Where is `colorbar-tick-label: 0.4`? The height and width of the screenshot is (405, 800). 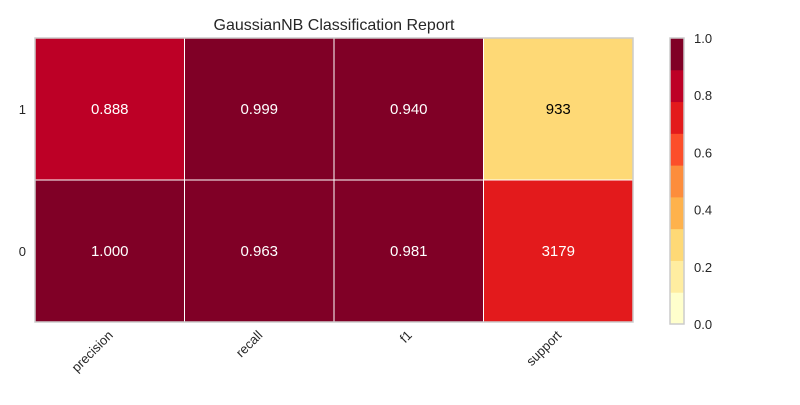
colorbar-tick-label: 0.4 is located at coordinates (703, 210).